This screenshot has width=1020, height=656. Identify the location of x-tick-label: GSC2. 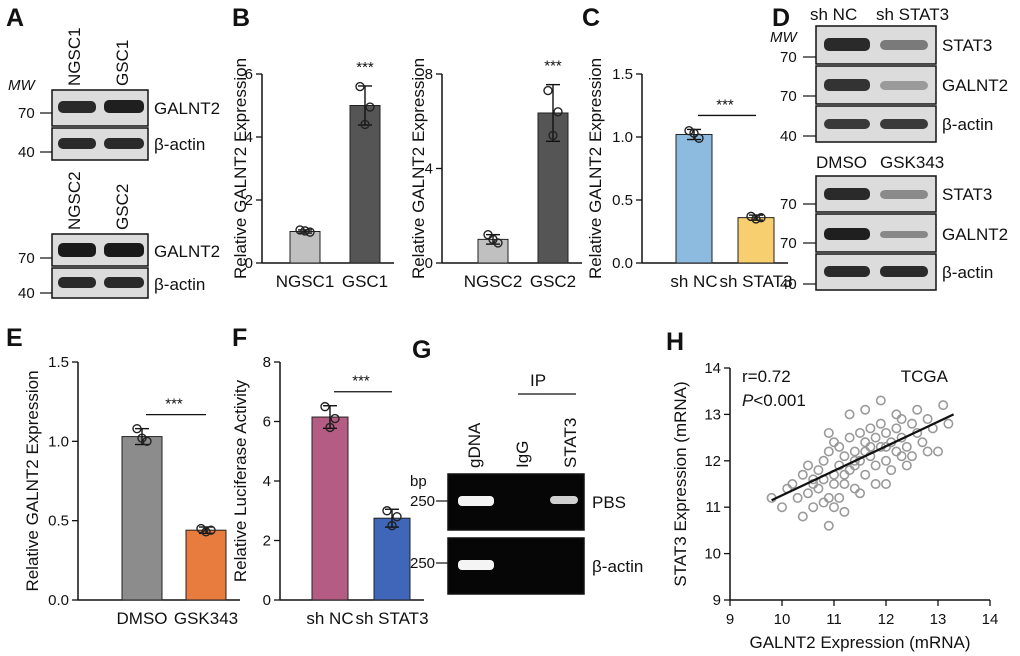
(553, 281).